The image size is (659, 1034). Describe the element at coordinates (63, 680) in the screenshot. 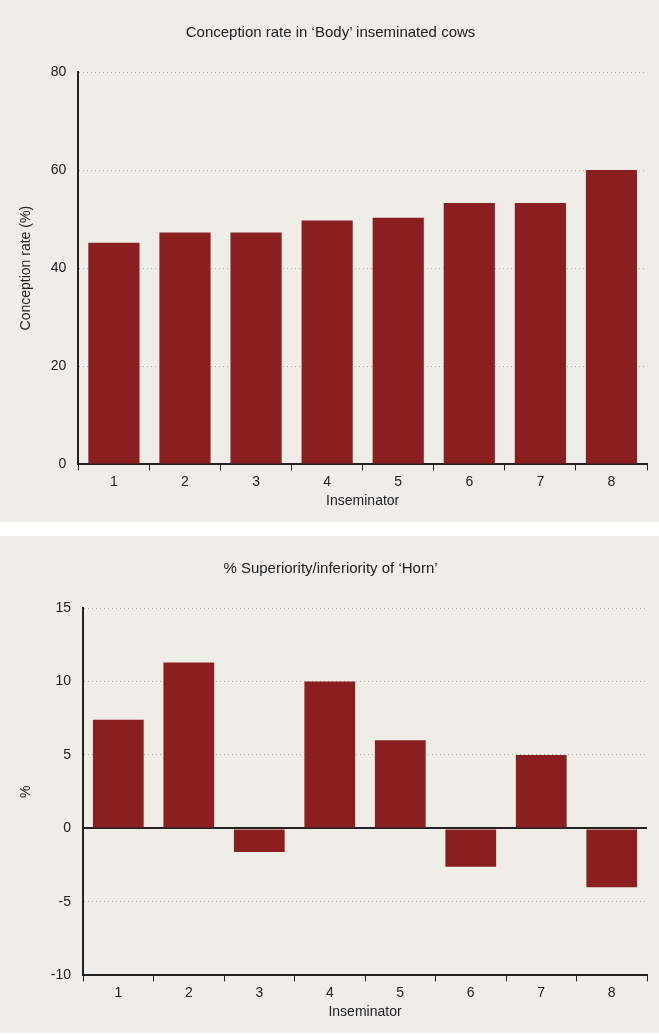

I see `y-tick-label: 10` at that location.